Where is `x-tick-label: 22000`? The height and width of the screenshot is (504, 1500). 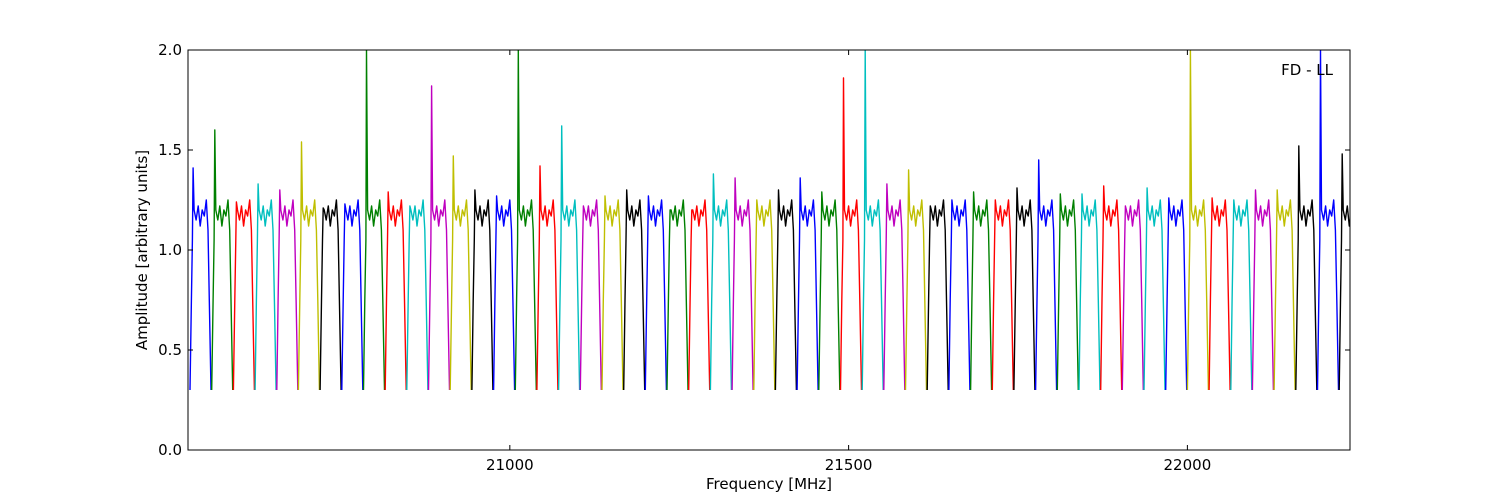 x-tick-label: 22000 is located at coordinates (1188, 465).